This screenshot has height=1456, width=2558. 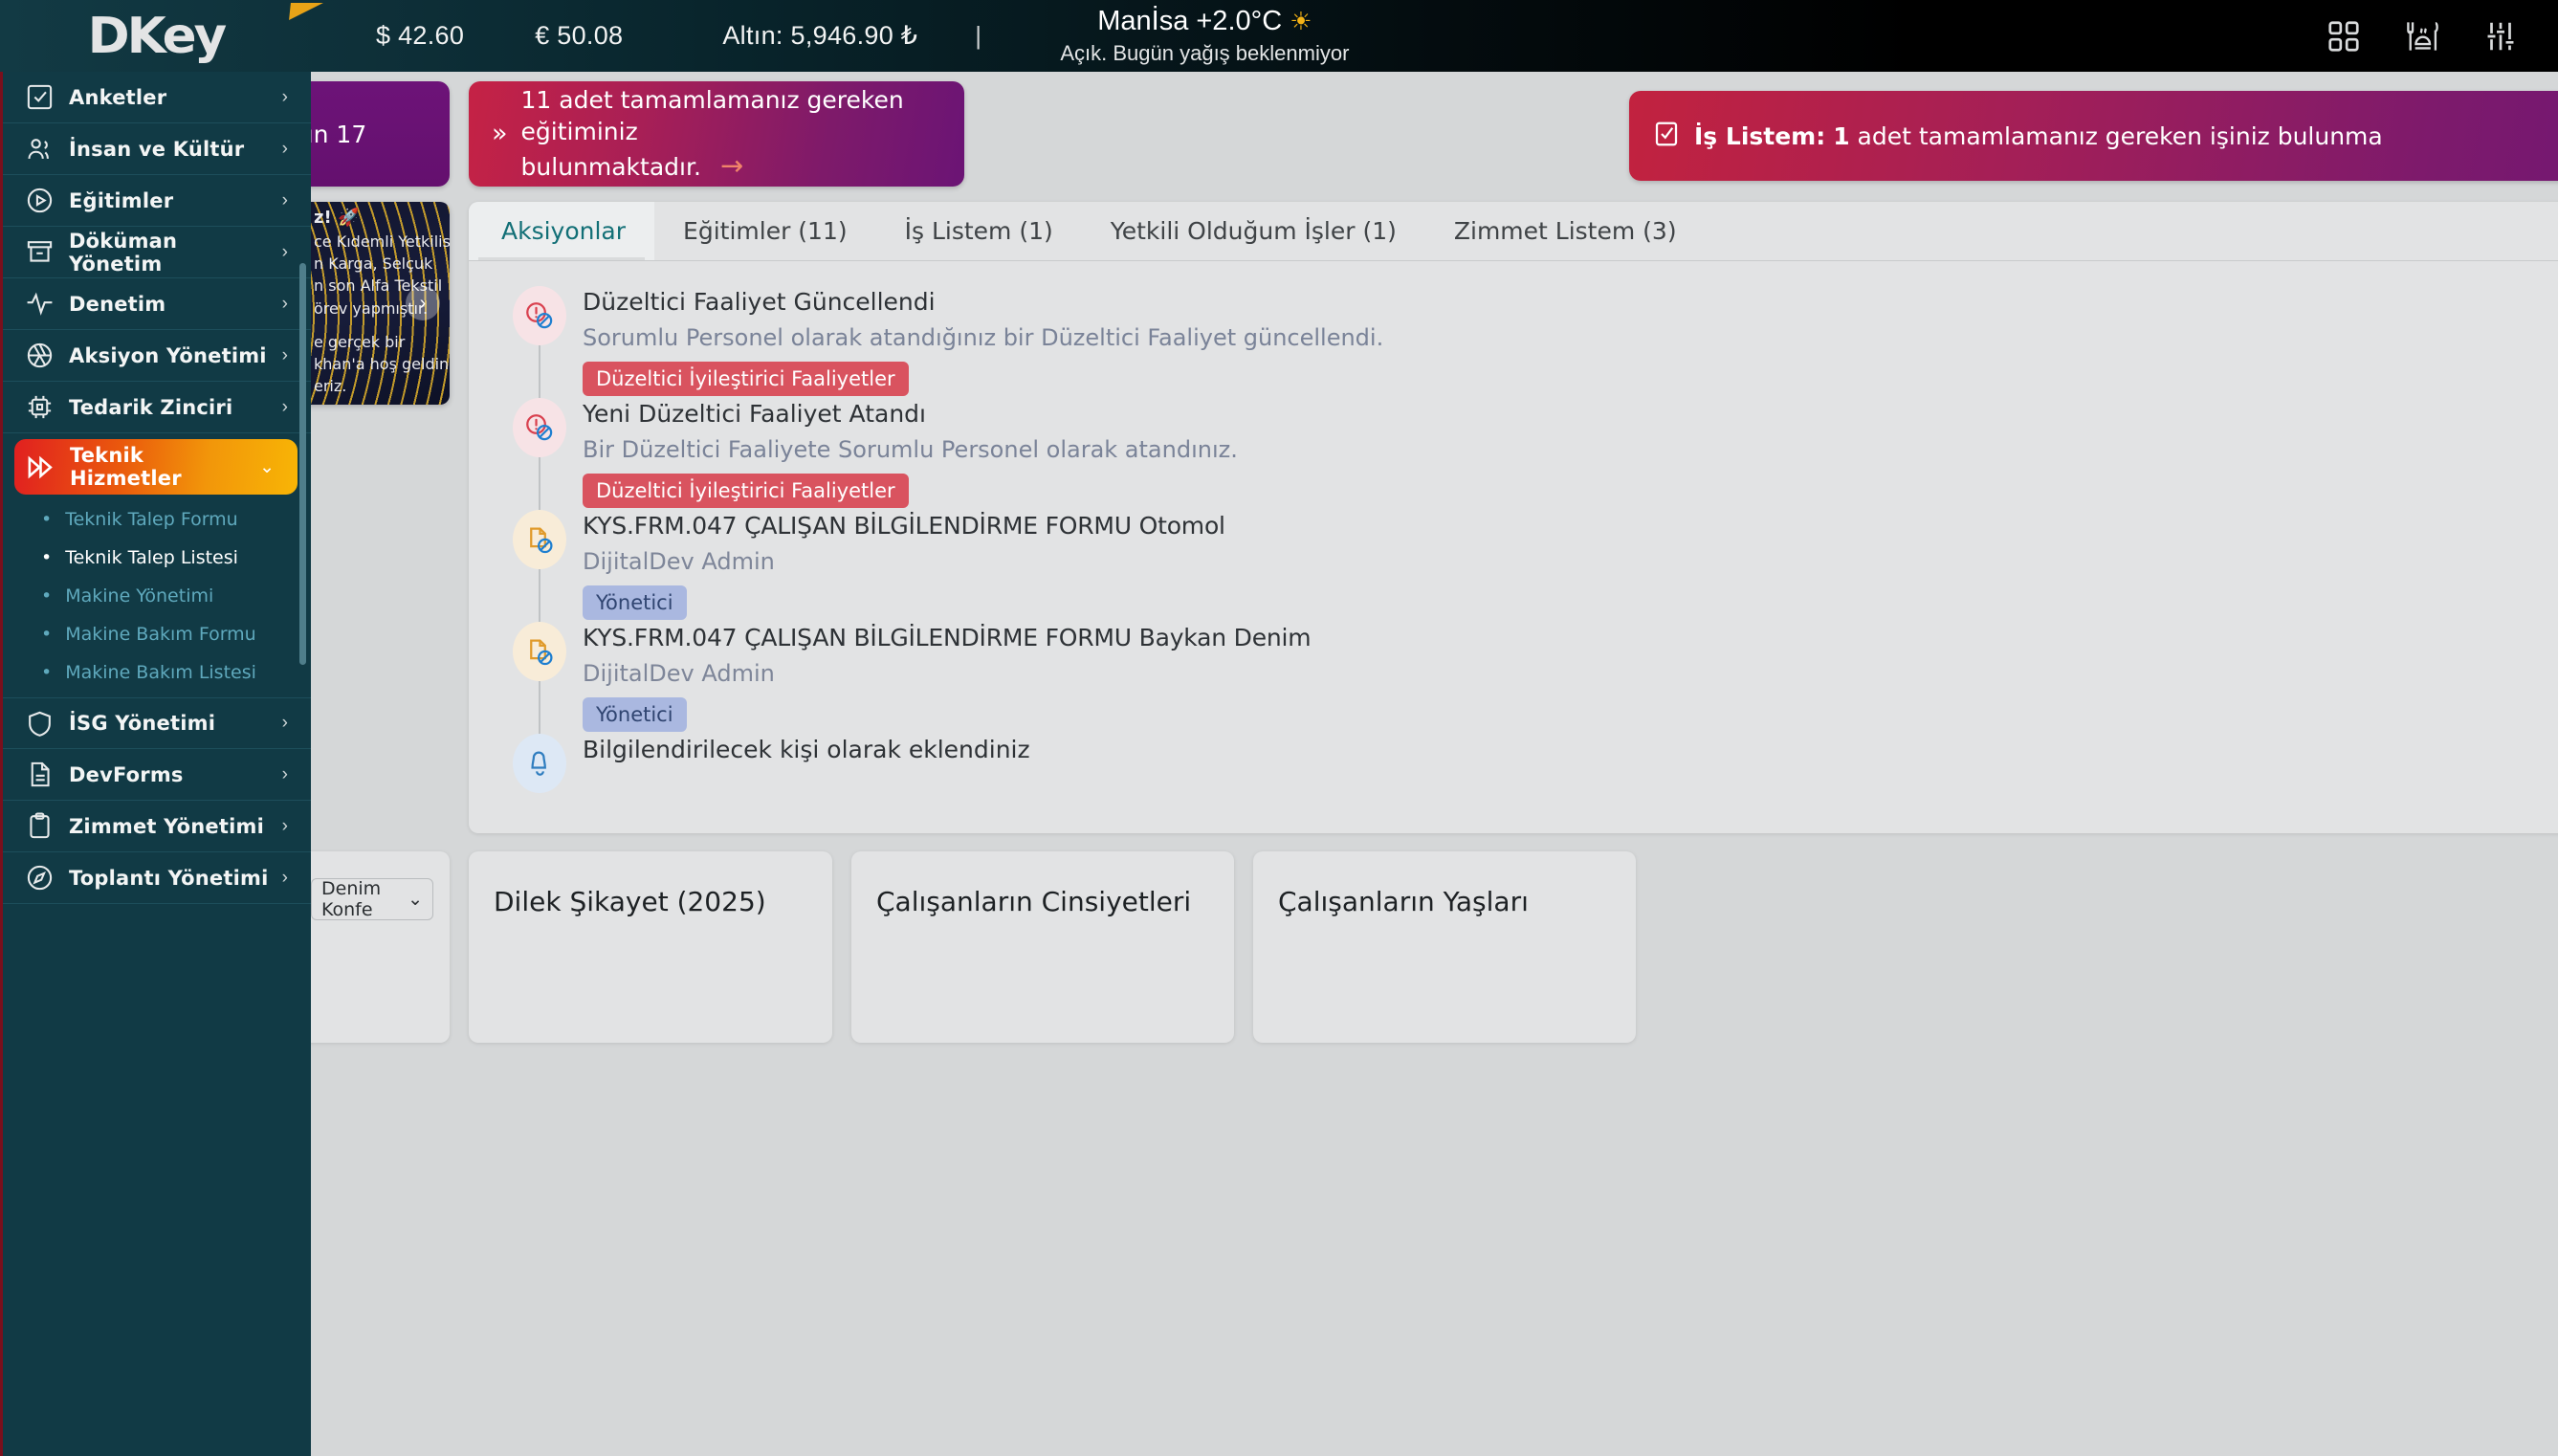 I want to click on calisanlarin-cinsiyetleri-card: Çalışanların Cinsiyetleri, so click(x=1043, y=947).